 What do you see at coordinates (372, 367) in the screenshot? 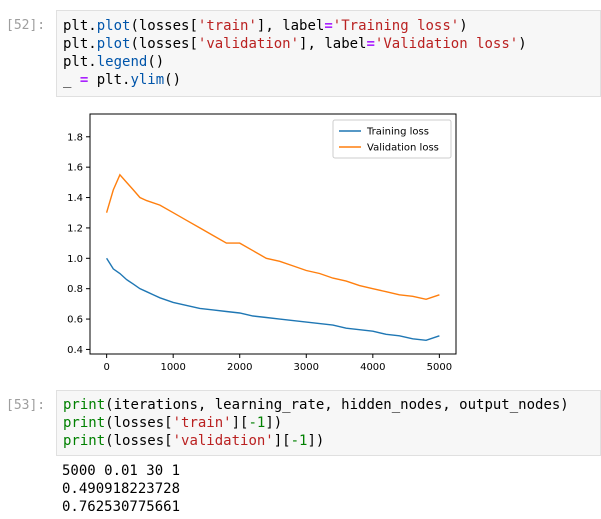
I see `x-tick-label: 4000` at bounding box center [372, 367].